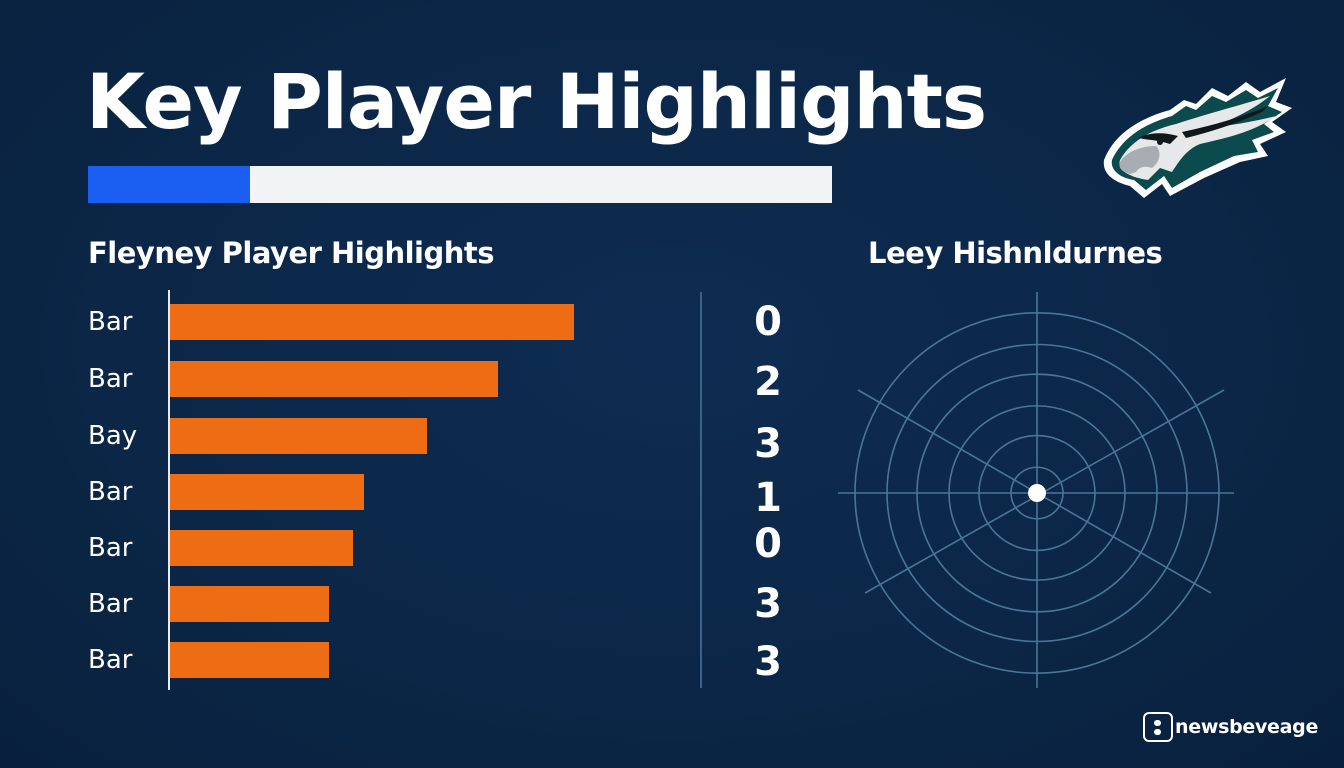  Describe the element at coordinates (460, 184) in the screenshot. I see `title-progress-bar` at that location.